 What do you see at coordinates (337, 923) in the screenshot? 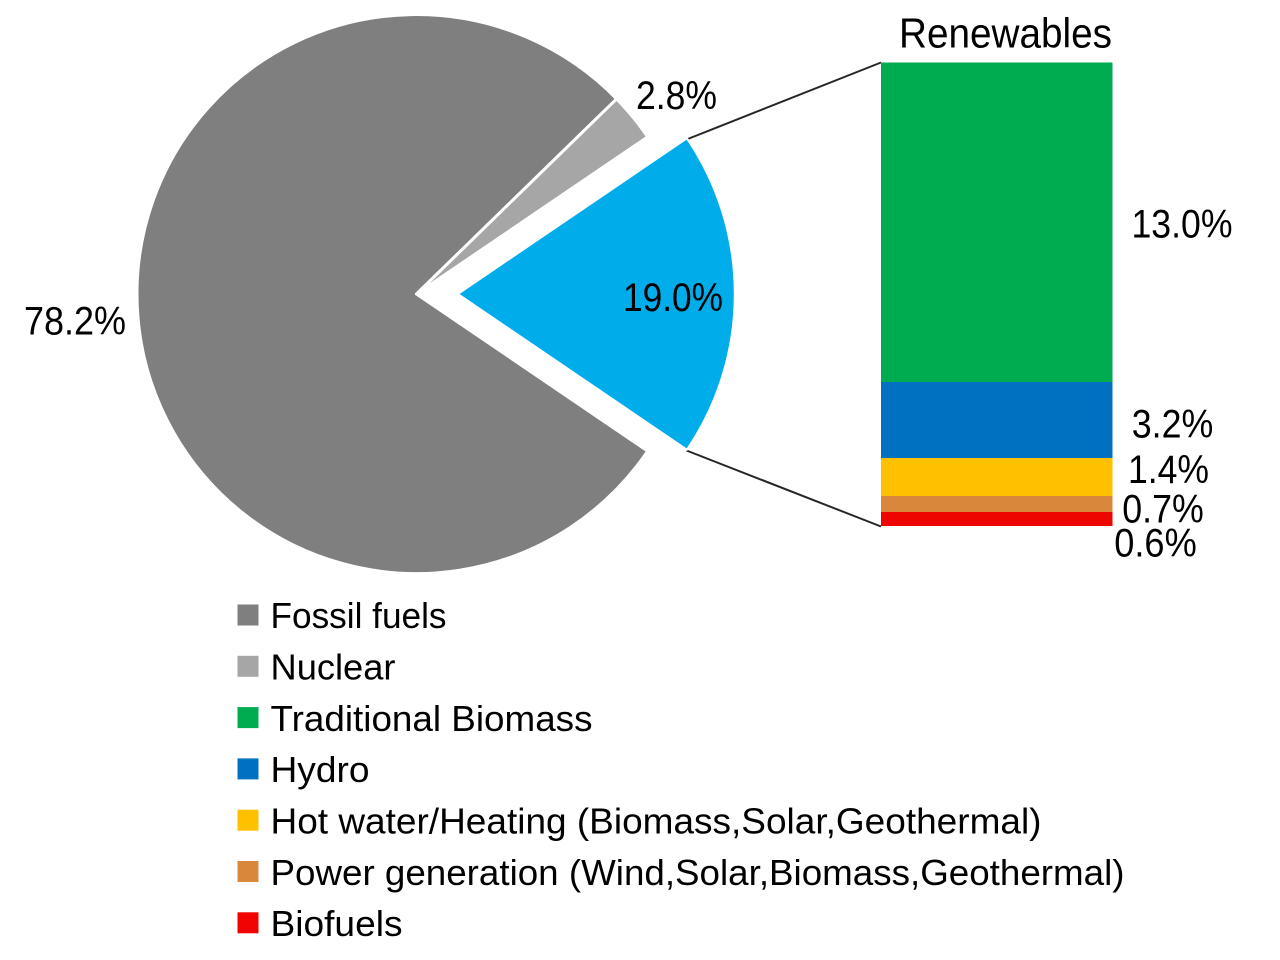
I see `svg-text: Biofuels` at bounding box center [337, 923].